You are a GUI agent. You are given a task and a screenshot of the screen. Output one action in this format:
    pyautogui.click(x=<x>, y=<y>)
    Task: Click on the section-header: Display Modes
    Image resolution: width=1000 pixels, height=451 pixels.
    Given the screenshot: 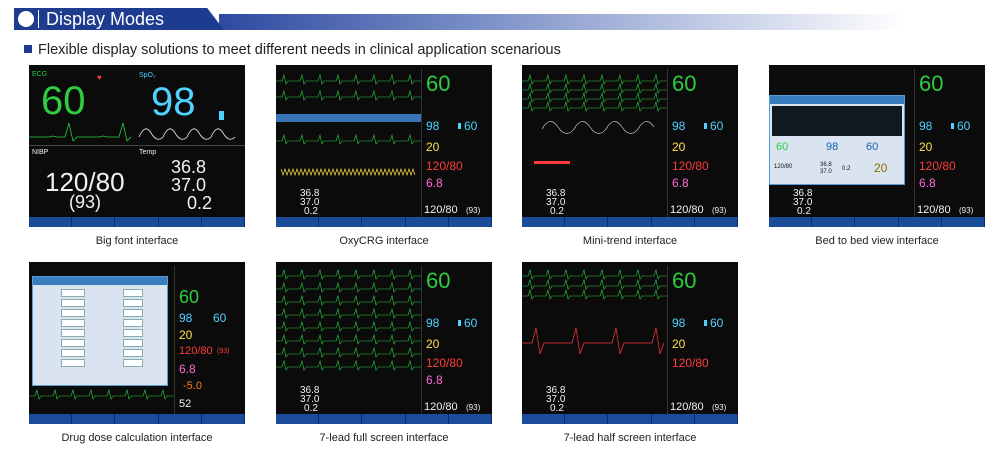 What is the action you would take?
    pyautogui.click(x=459, y=19)
    